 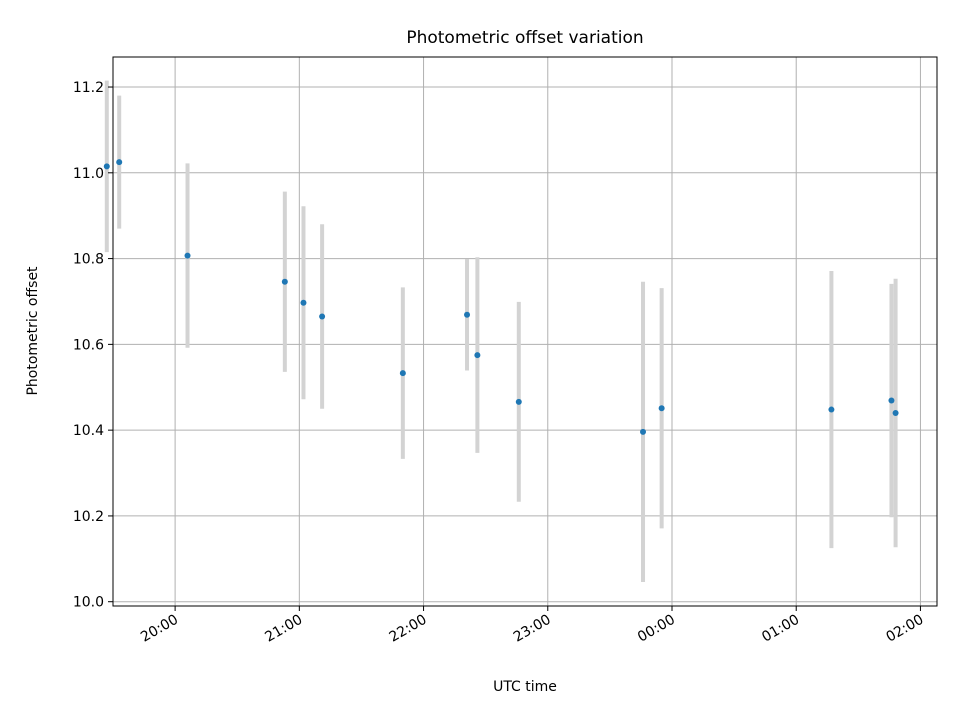 What do you see at coordinates (88, 431) in the screenshot?
I see `y-tick-label: 10.4` at bounding box center [88, 431].